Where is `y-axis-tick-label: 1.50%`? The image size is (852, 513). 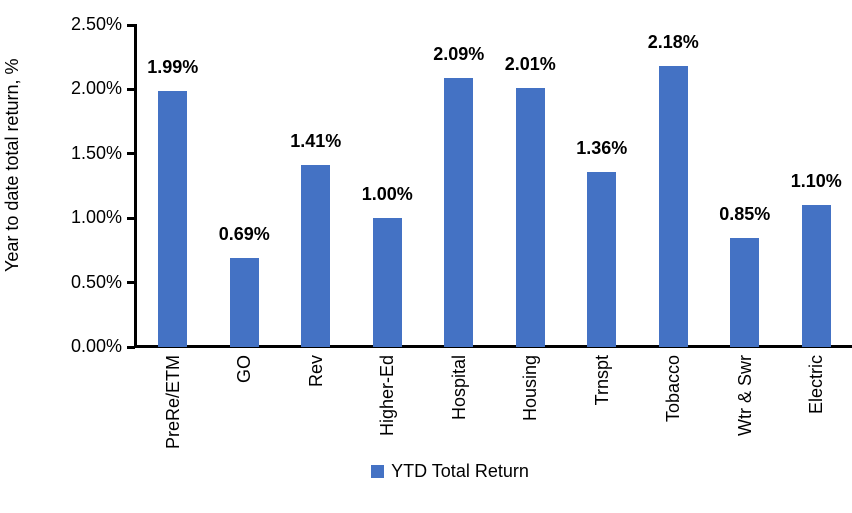
y-axis-tick-label: 1.50% is located at coordinates (96, 152).